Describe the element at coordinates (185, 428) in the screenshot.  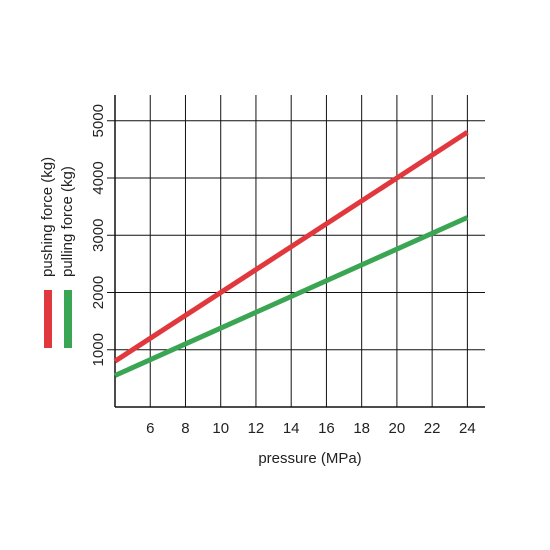
I see `x-tick-label: 8` at that location.